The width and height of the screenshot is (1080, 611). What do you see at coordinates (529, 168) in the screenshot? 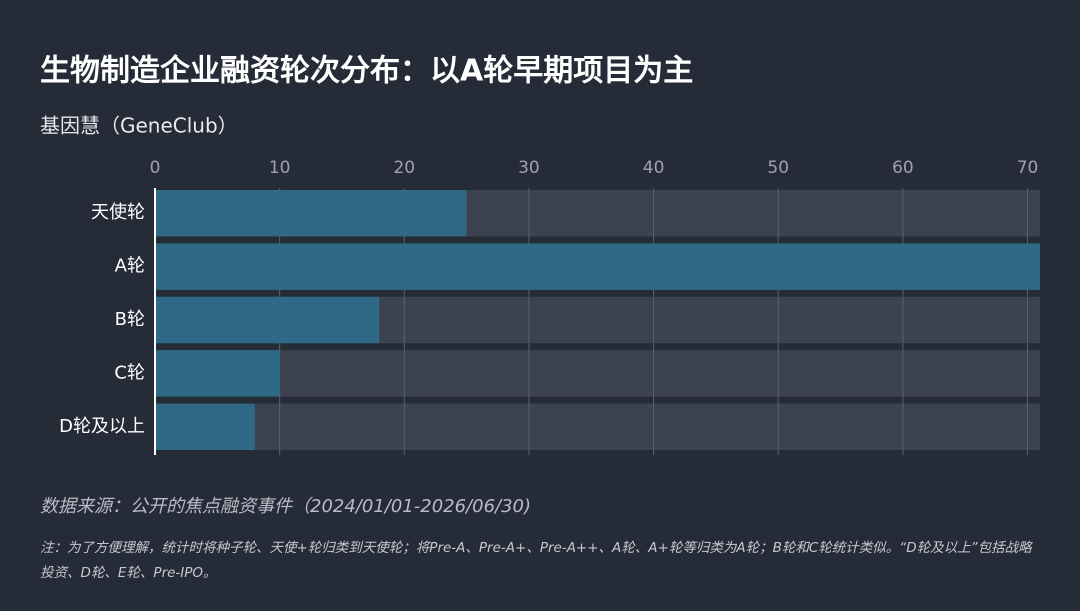
I see `x-tick-label: 30` at bounding box center [529, 168].